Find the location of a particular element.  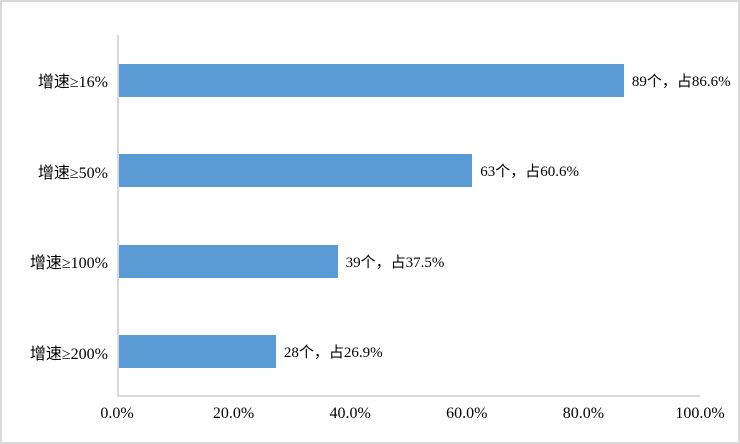

category-label: 增速≥200% is located at coordinates (68, 354).